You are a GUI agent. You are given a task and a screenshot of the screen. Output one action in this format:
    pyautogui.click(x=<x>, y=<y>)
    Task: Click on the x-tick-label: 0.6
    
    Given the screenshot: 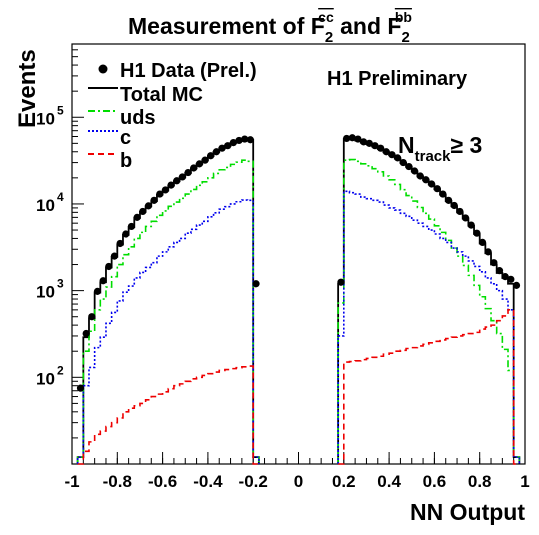 What is the action you would take?
    pyautogui.click(x=435, y=481)
    